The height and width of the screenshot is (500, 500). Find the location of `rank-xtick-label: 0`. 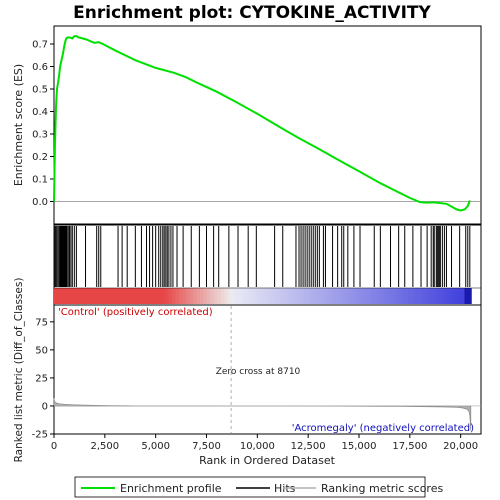

rank-xtick-label: 0 is located at coordinates (54, 446).